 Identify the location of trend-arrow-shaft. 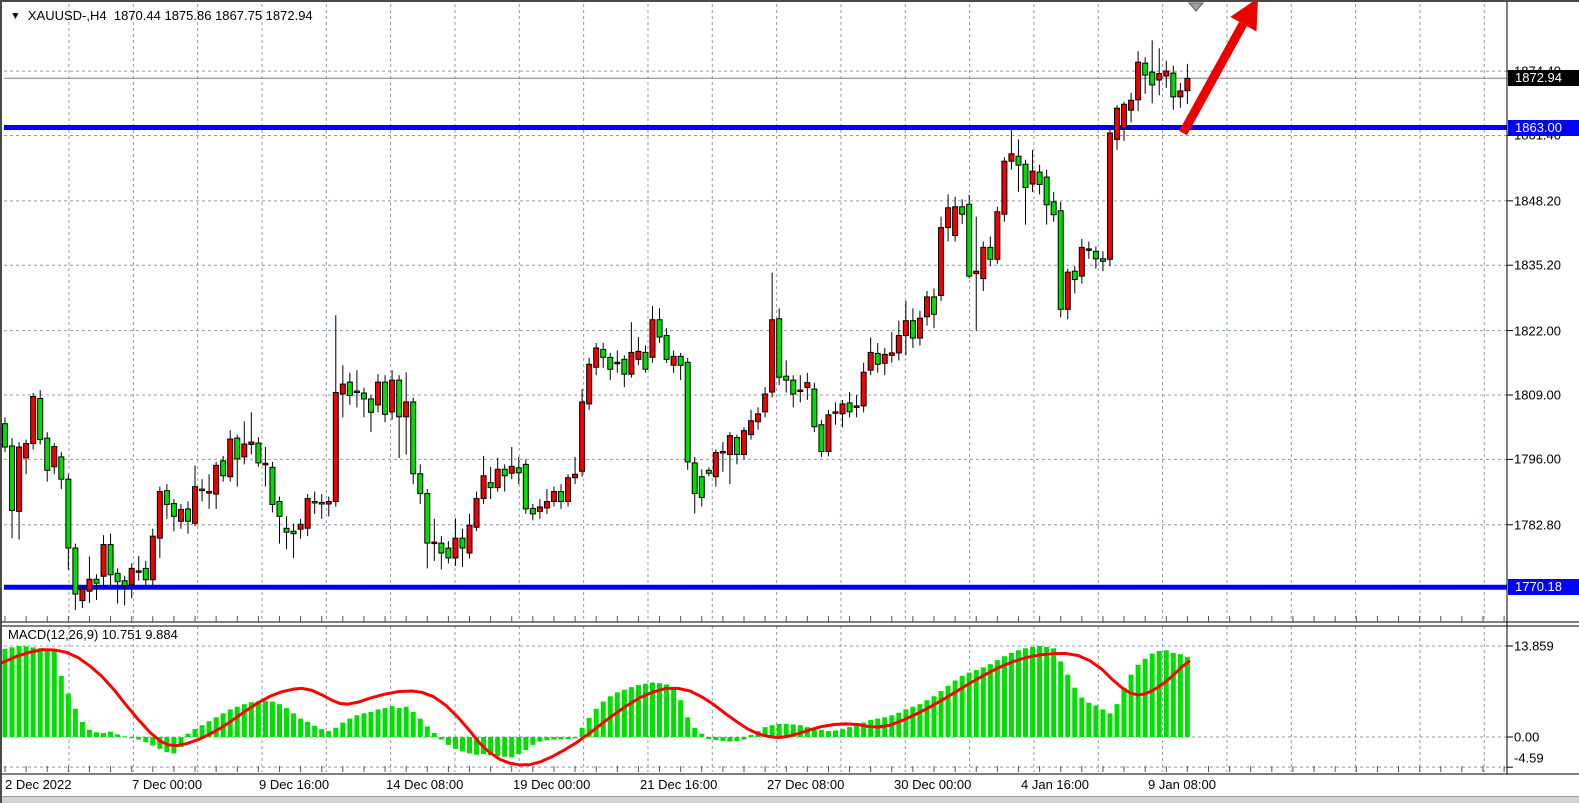
(1213, 78).